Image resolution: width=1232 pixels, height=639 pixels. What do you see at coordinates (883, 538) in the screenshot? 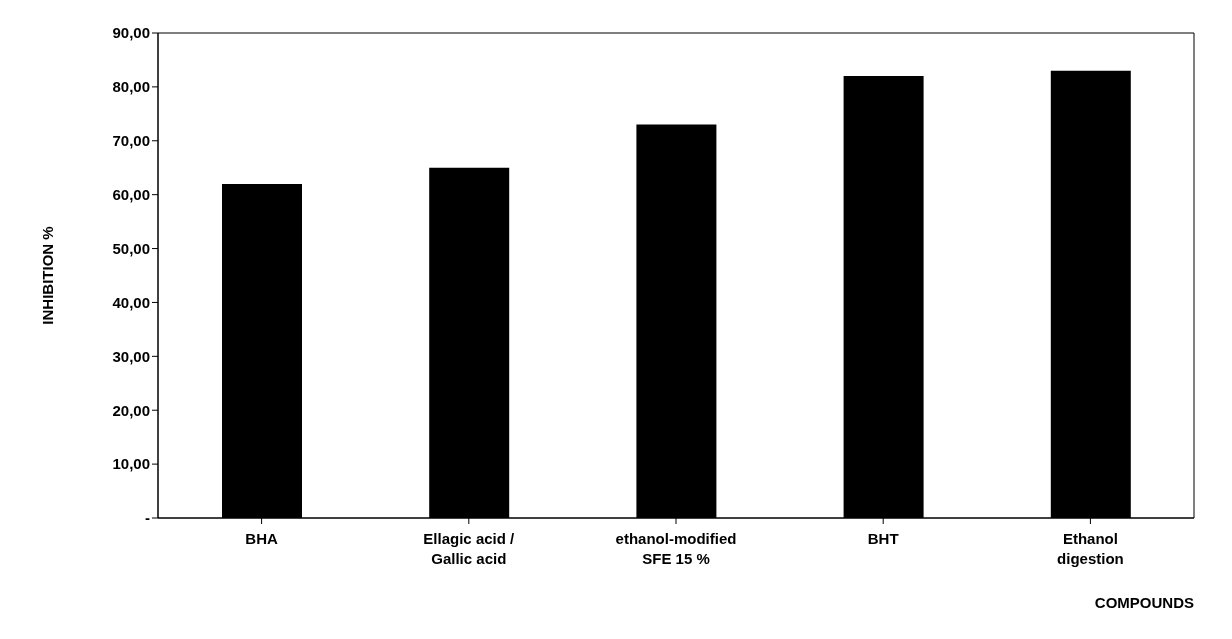
I see `x-tick-label: BHT` at bounding box center [883, 538].